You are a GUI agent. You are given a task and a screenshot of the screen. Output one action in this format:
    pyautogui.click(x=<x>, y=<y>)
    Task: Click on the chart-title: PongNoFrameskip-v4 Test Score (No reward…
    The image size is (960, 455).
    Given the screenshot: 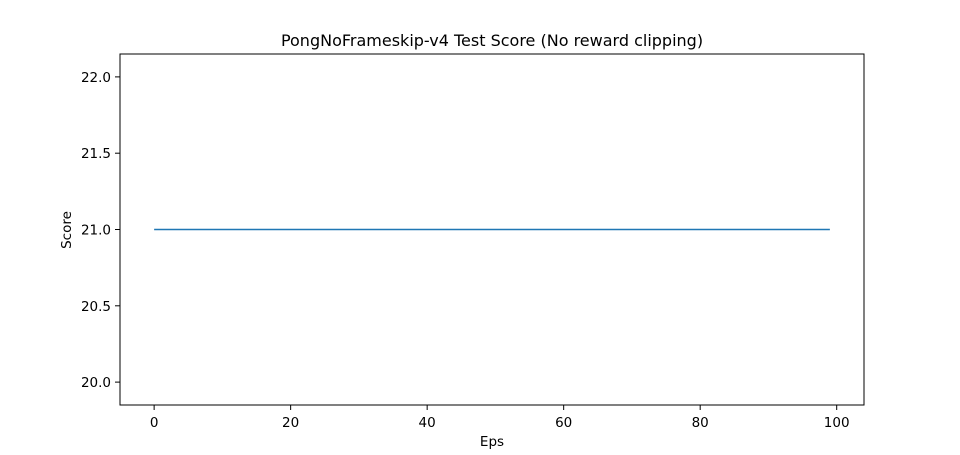 What is the action you would take?
    pyautogui.click(x=492, y=40)
    